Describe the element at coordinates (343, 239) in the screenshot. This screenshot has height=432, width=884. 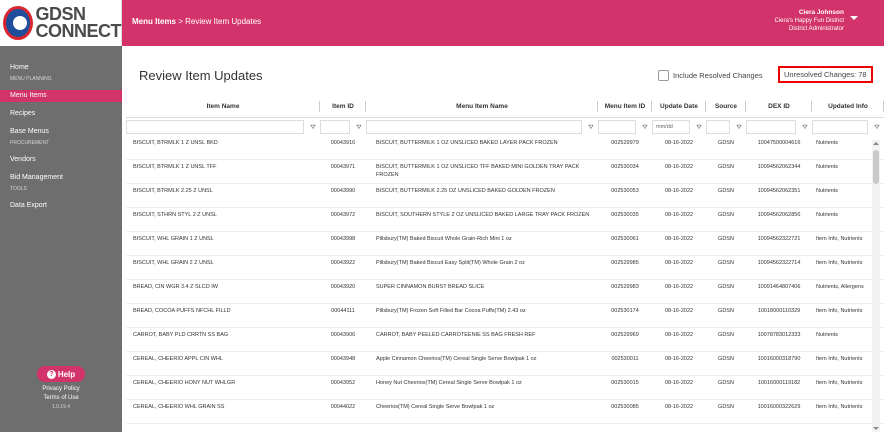
I see `cell-item-id: 00043998` at that location.